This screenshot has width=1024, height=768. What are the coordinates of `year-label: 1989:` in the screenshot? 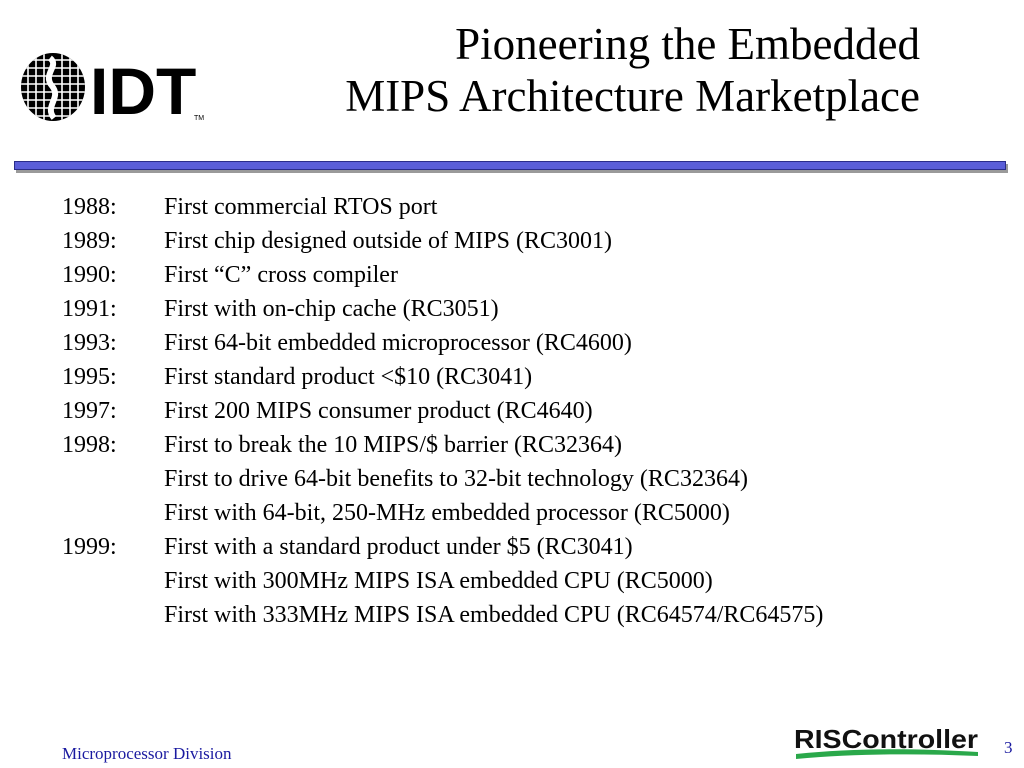 It's located at (89, 240).